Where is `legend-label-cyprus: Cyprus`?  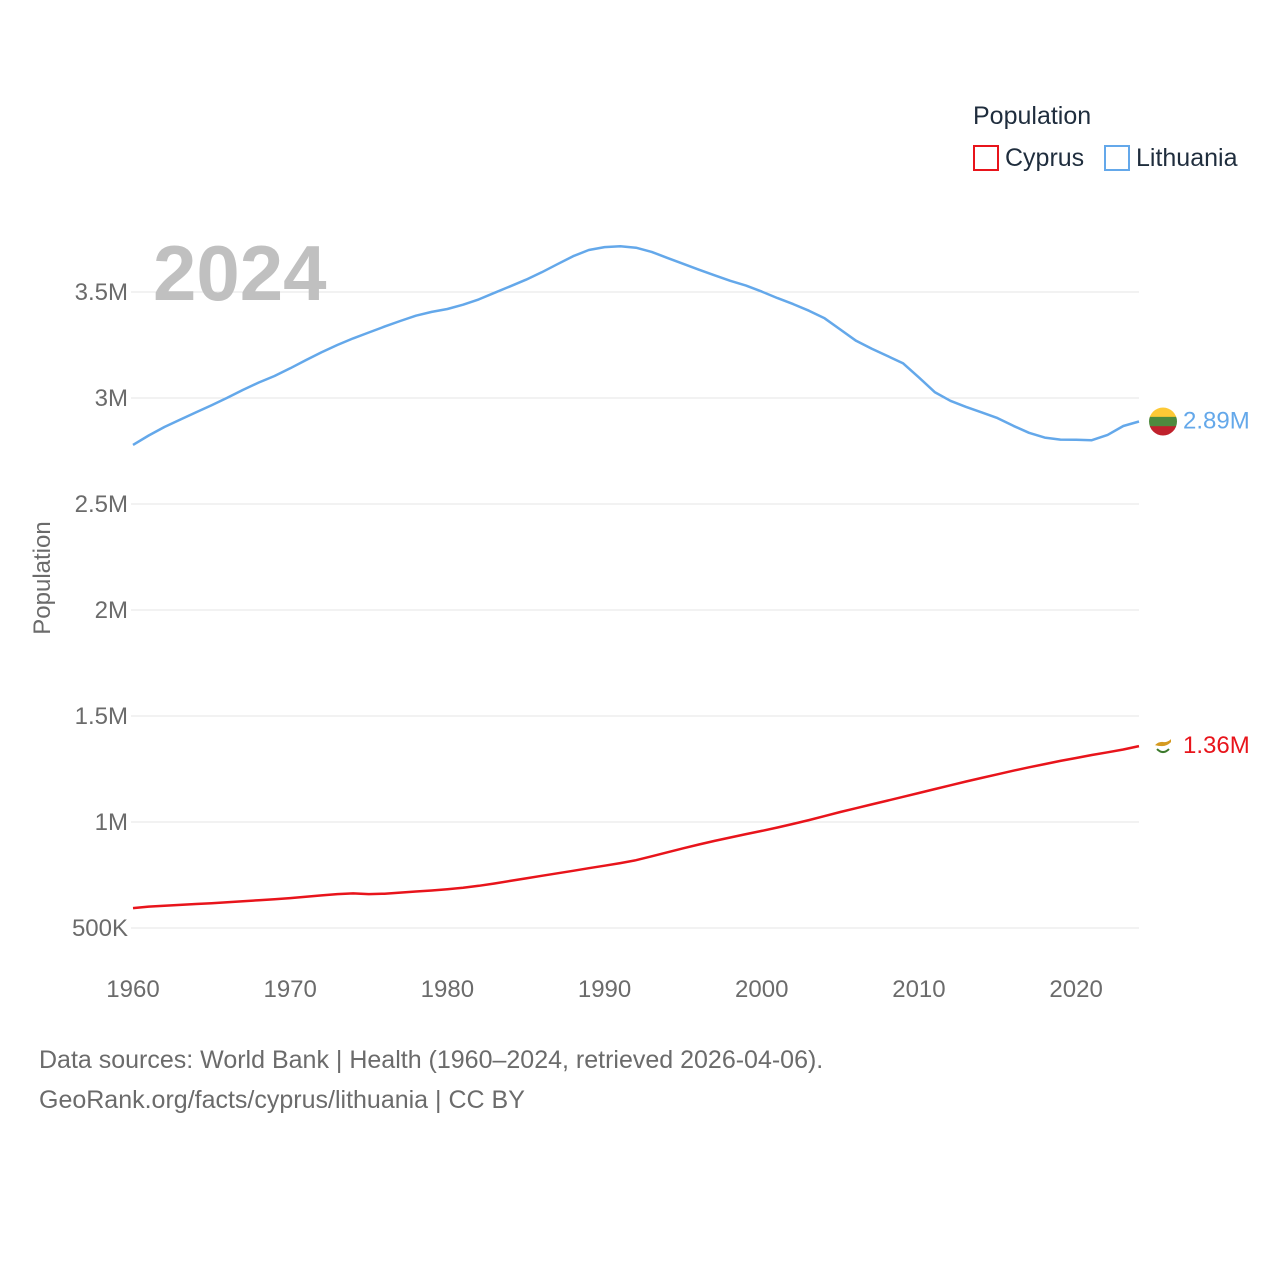 legend-label-cyprus: Cyprus is located at coordinates (1044, 158).